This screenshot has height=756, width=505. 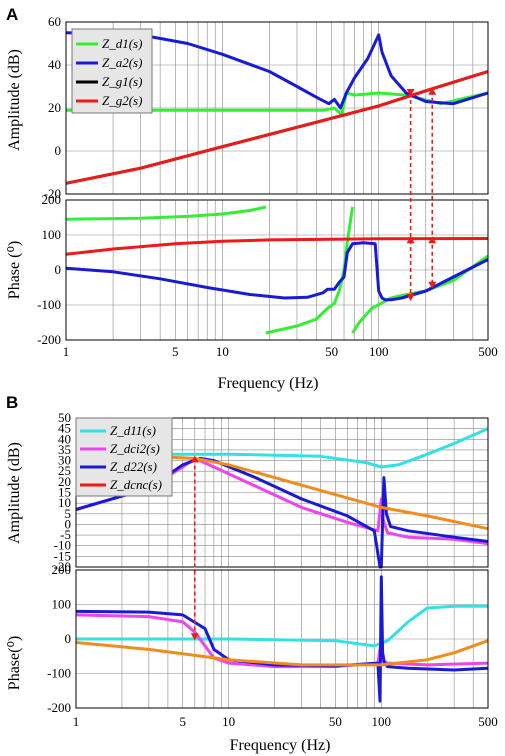 What do you see at coordinates (62, 555) in the screenshot?
I see `ytick-label-c1-s0: -15` at bounding box center [62, 555].